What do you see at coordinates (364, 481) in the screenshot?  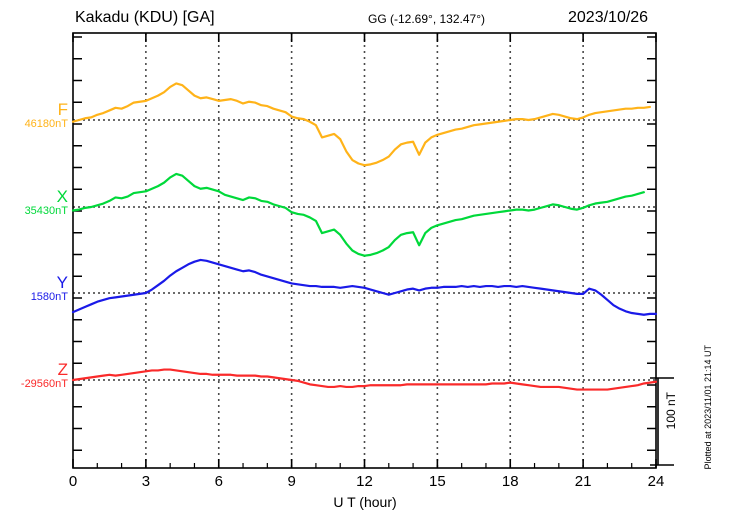 I see `x-tick-label: 12` at bounding box center [364, 481].